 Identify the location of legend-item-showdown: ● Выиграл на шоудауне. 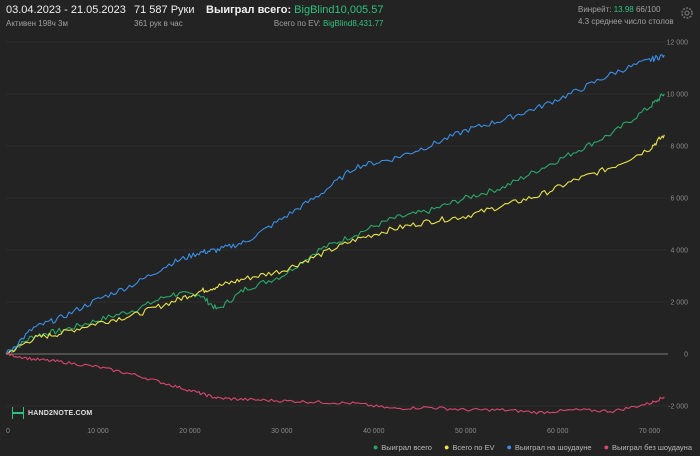
(549, 447).